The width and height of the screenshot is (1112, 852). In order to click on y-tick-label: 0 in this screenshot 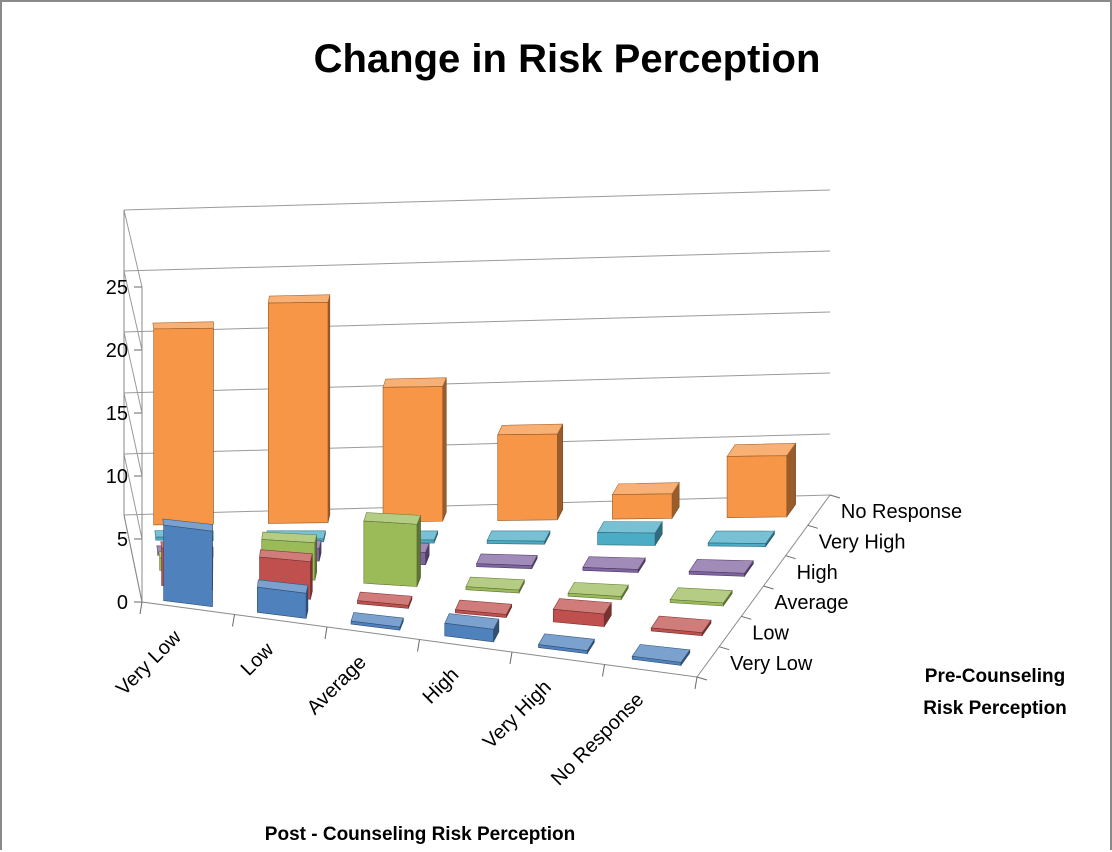, I will do `click(122, 603)`.